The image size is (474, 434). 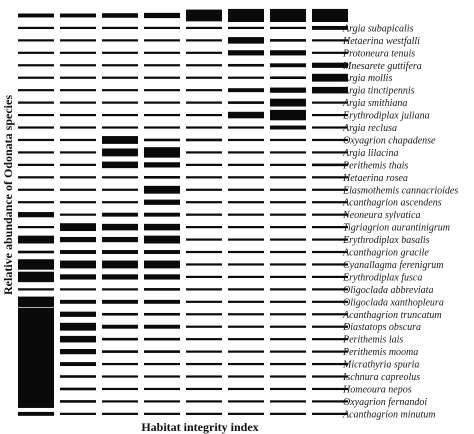 I want to click on species-label: Erythrodiplax fusca, so click(x=382, y=277).